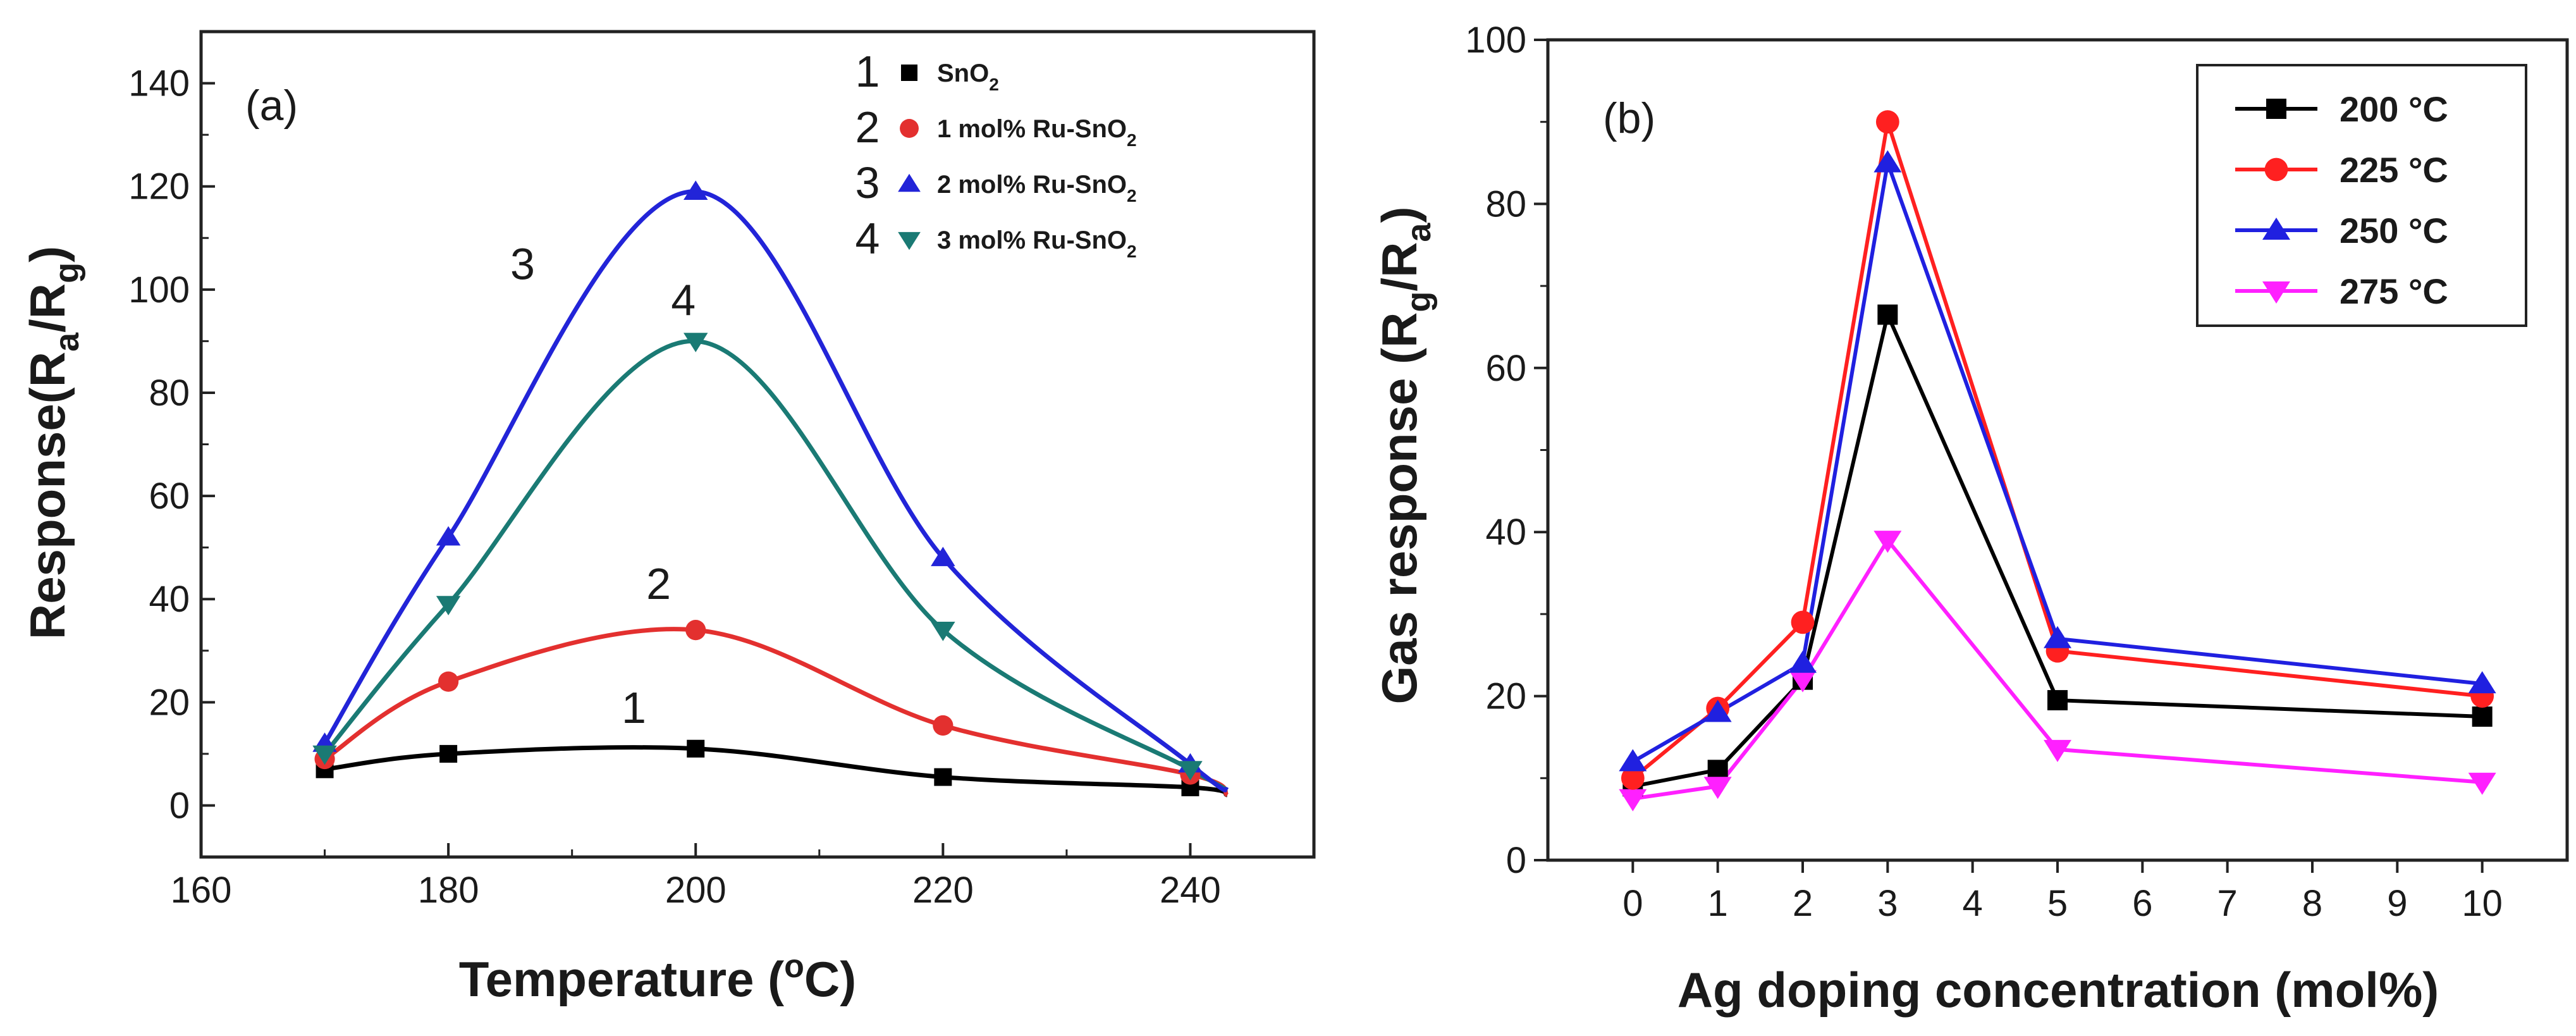 This screenshot has height=1036, width=2576. I want to click on panel-a-tag: (a), so click(271, 106).